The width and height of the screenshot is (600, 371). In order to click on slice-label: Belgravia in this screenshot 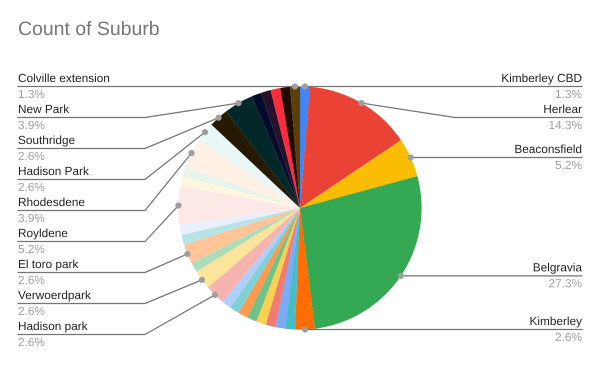, I will do `click(558, 268)`.